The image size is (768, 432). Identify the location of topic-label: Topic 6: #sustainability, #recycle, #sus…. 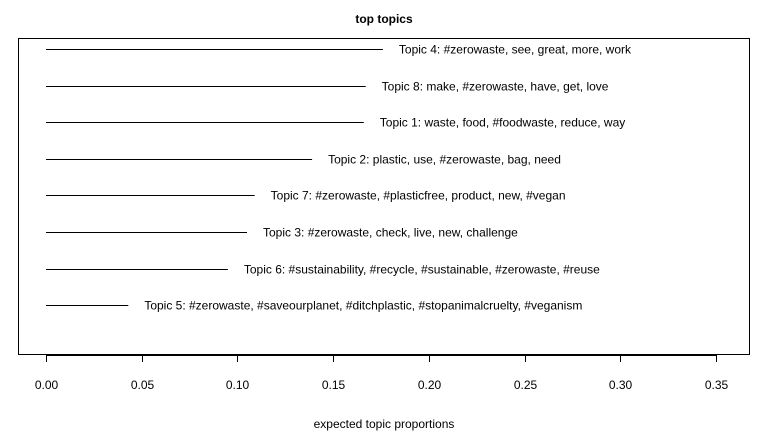
(422, 270).